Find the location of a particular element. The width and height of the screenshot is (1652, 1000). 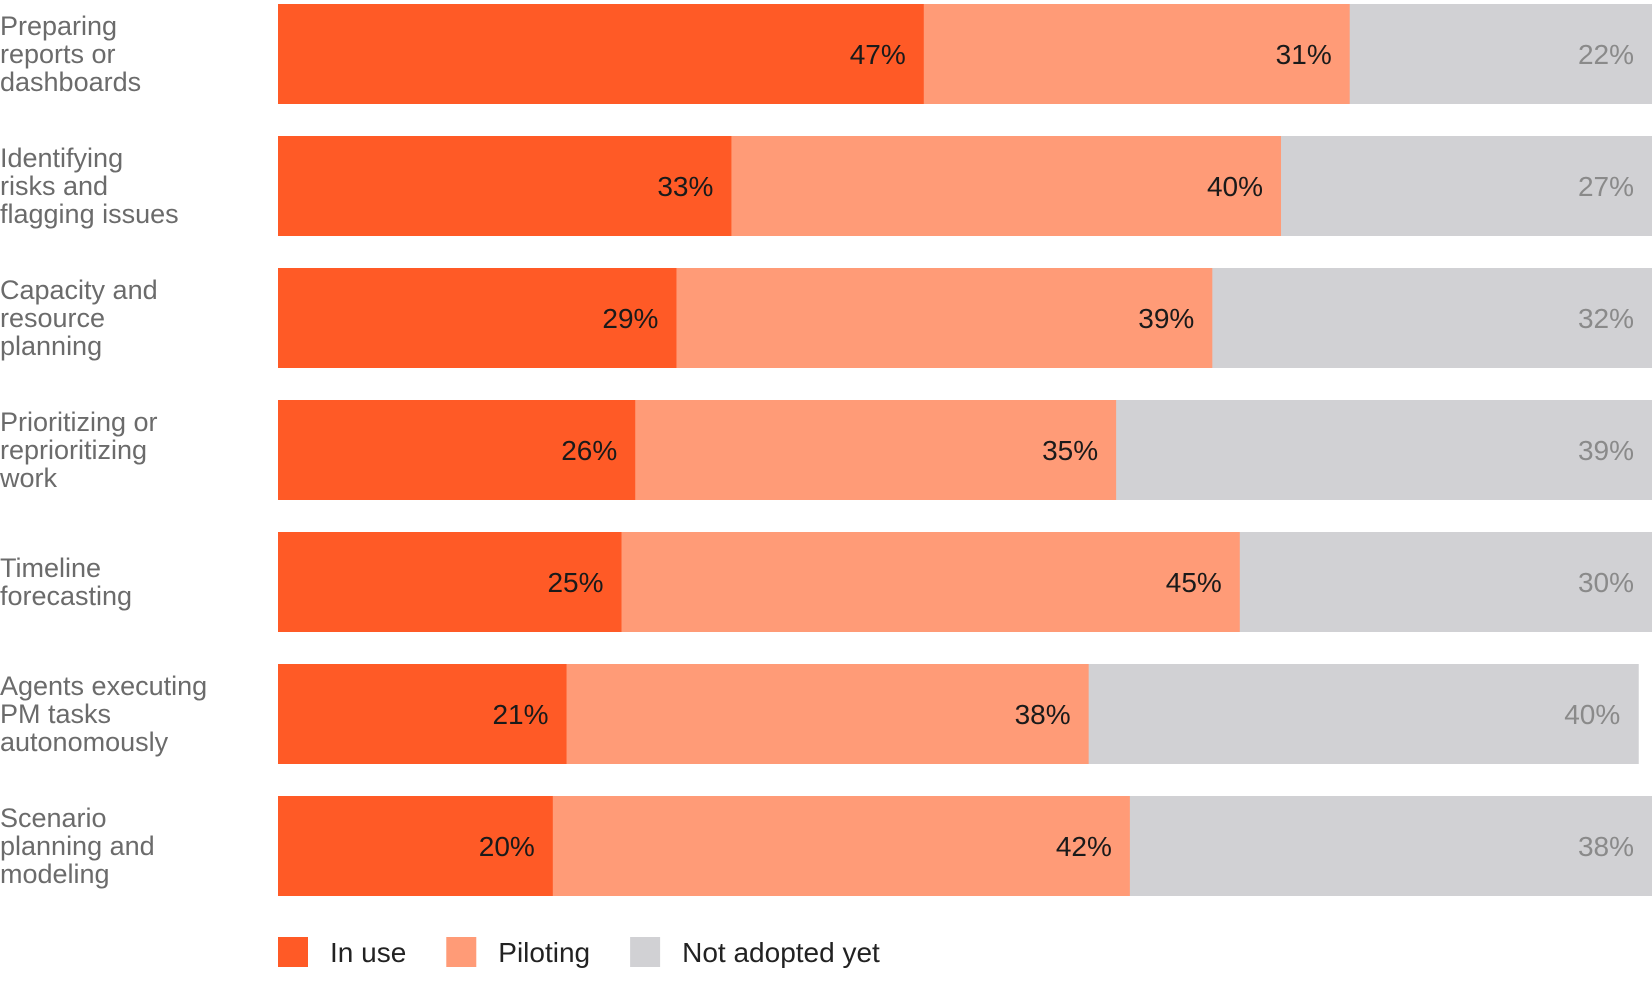

category-label-line: risks and is located at coordinates (54, 186).